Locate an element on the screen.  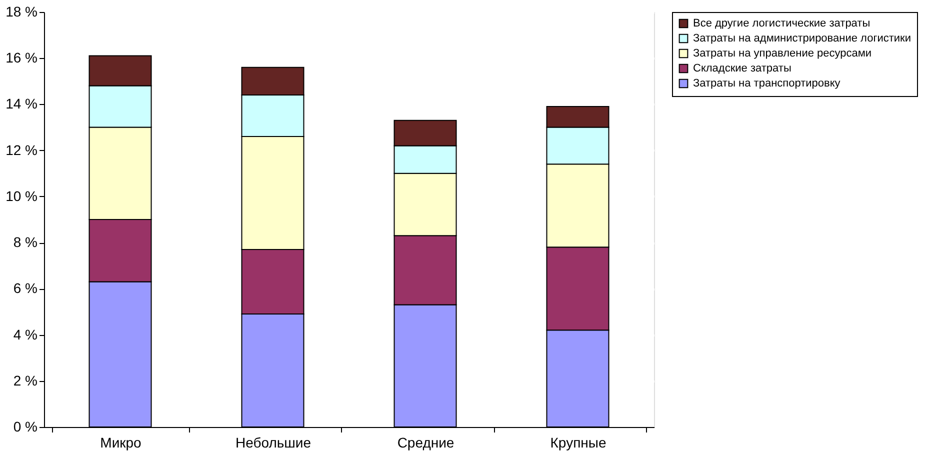
y-tick-label: 0 % is located at coordinates (25, 426).